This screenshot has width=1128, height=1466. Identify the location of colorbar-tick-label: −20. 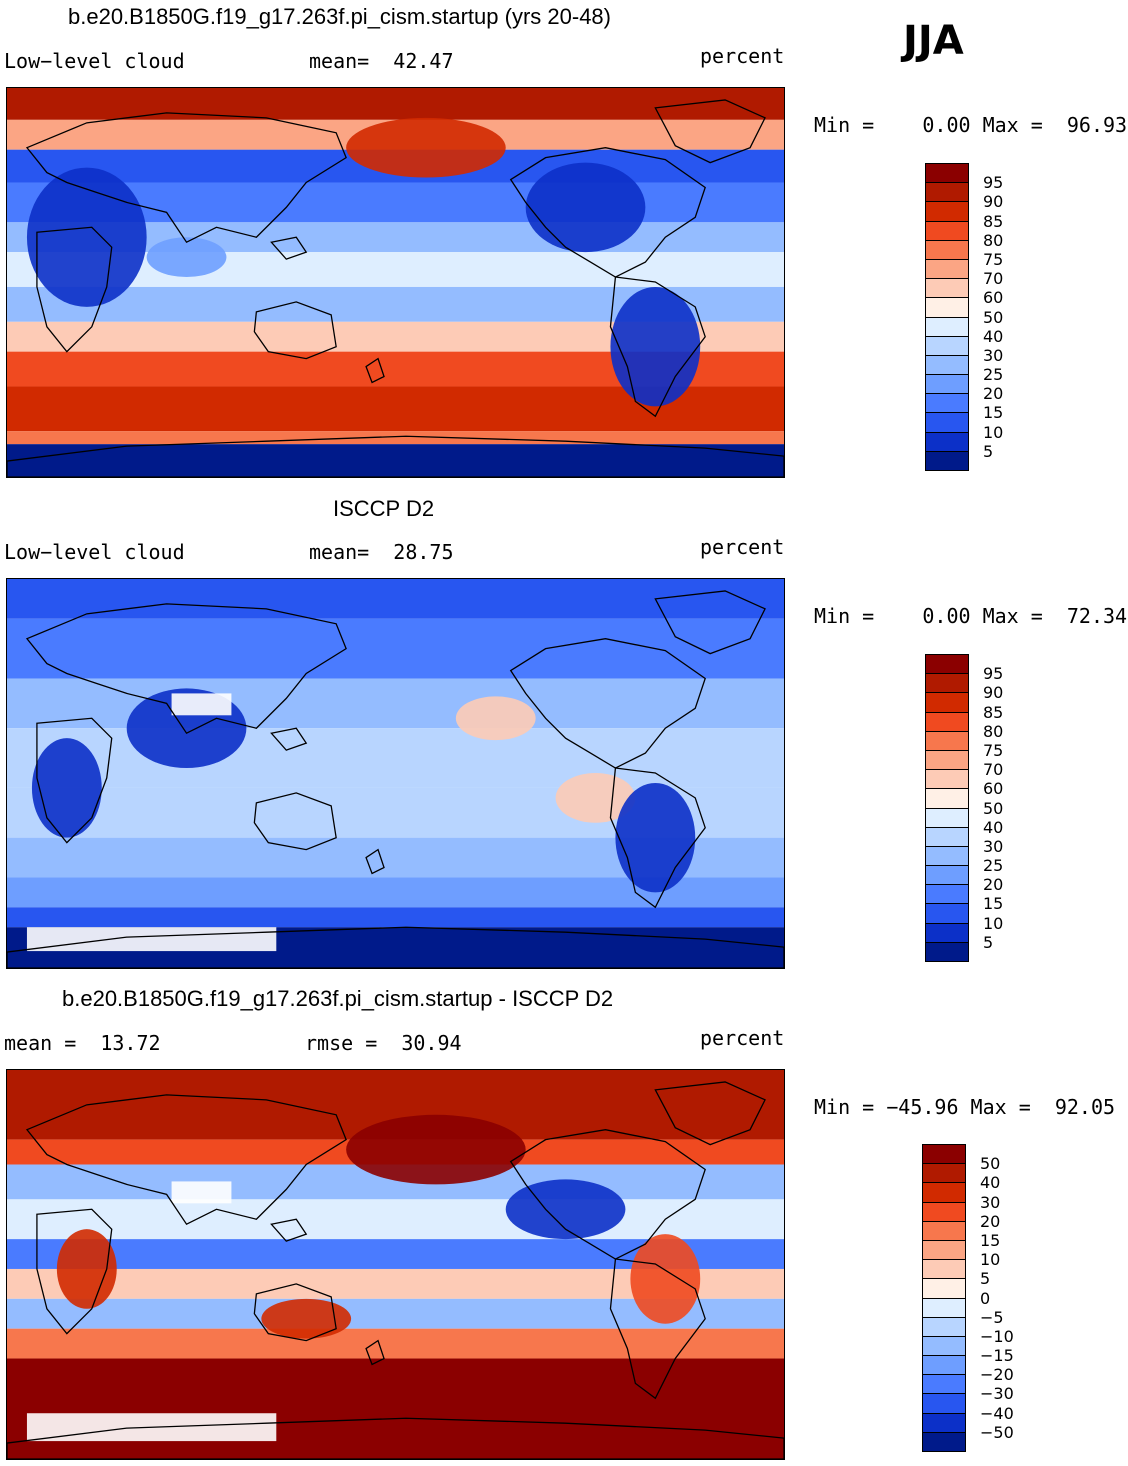
(997, 1375).